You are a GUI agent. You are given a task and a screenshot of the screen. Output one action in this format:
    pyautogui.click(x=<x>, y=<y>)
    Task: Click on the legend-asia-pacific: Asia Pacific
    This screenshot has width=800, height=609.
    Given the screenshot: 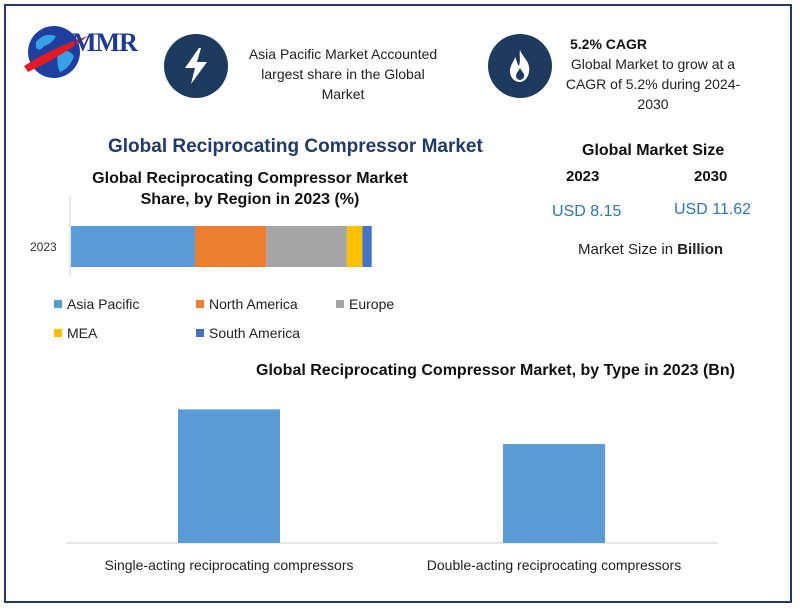 What is the action you would take?
    pyautogui.click(x=96, y=304)
    